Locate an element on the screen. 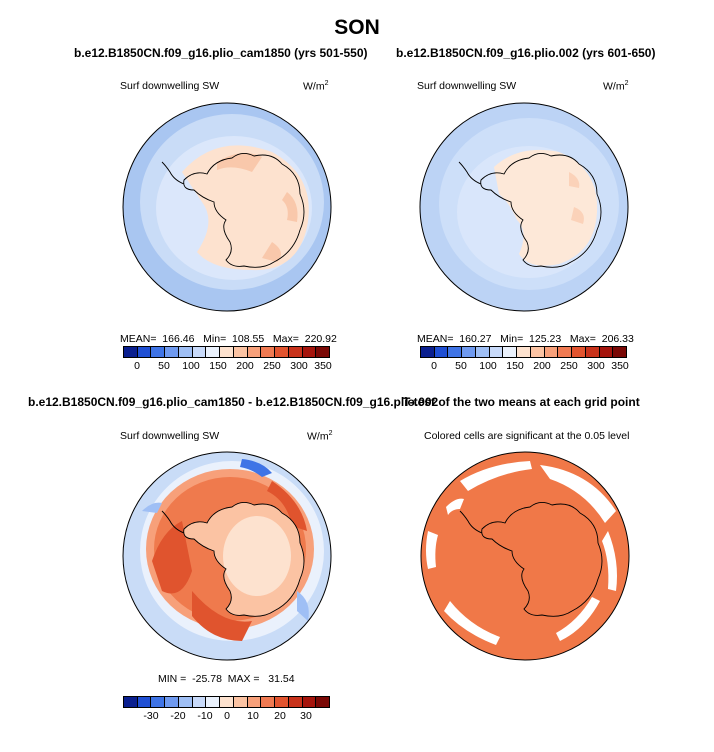  colorbar-ticks-top-right: 0 50 100 150 200 250 300 350 is located at coordinates (524, 367).